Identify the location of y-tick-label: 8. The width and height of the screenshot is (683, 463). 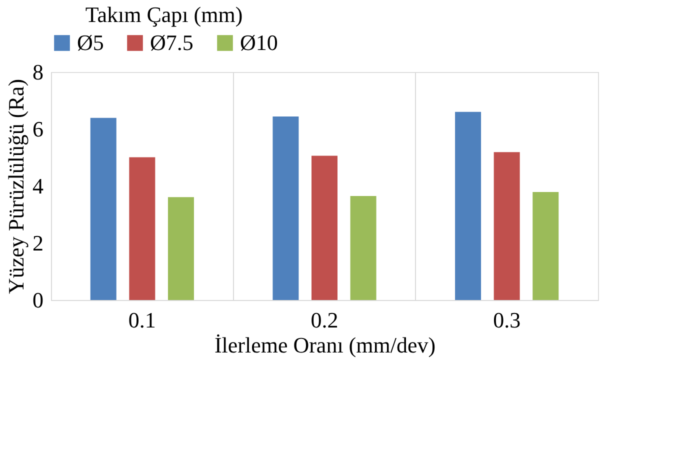
(38, 72).